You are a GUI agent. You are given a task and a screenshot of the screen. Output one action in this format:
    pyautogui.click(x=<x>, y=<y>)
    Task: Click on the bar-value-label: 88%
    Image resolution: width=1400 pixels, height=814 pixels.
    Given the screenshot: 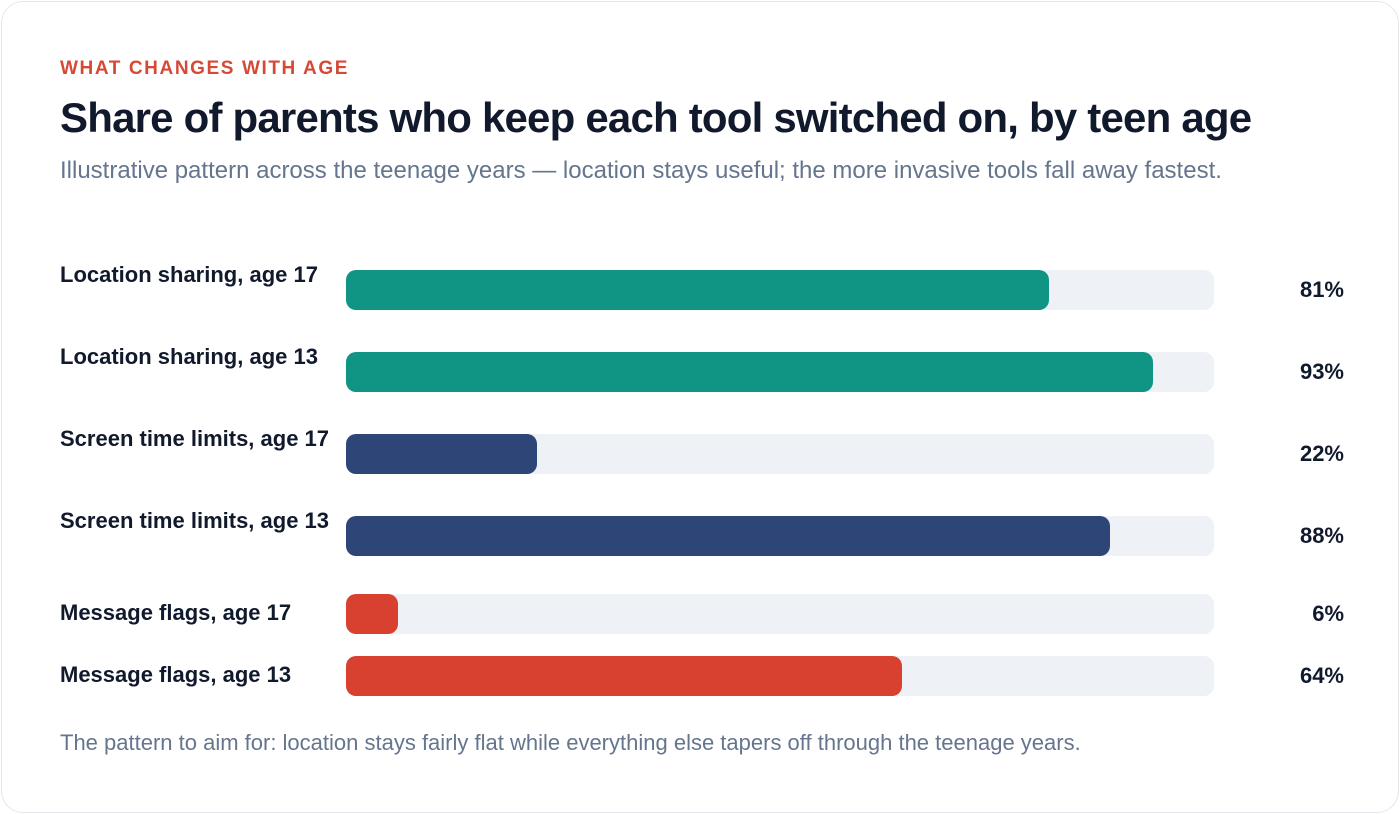 What is the action you would take?
    pyautogui.click(x=1321, y=535)
    